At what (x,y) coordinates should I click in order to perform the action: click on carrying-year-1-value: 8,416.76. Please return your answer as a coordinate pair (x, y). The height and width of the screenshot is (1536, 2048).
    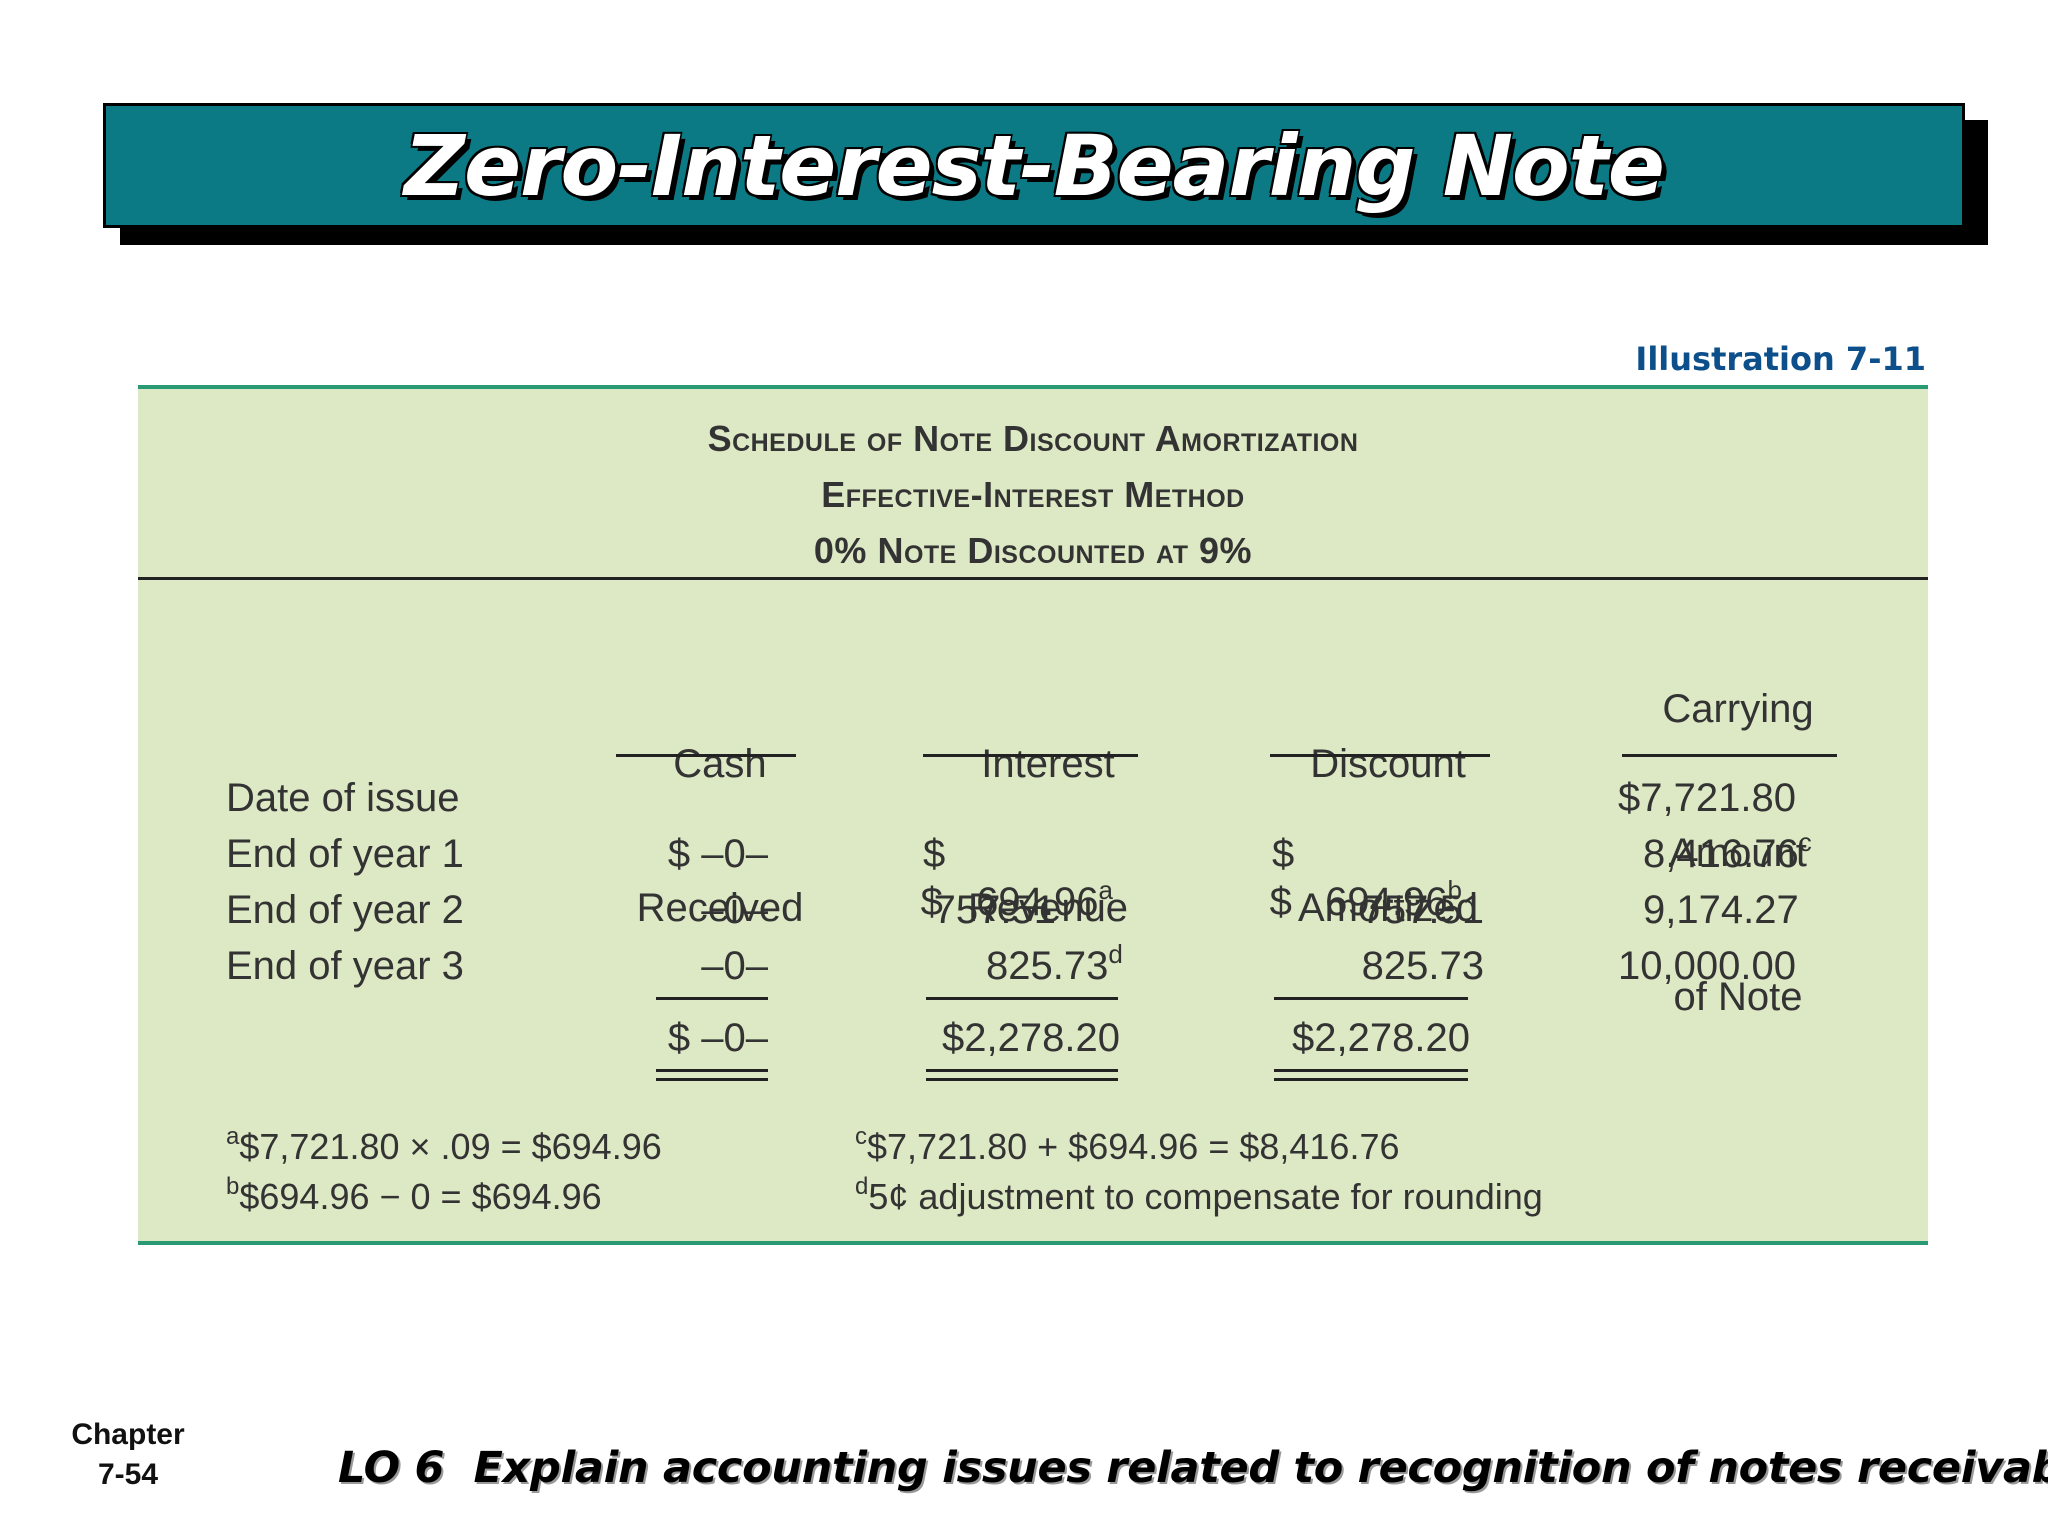
    Looking at the image, I should click on (1721, 854).